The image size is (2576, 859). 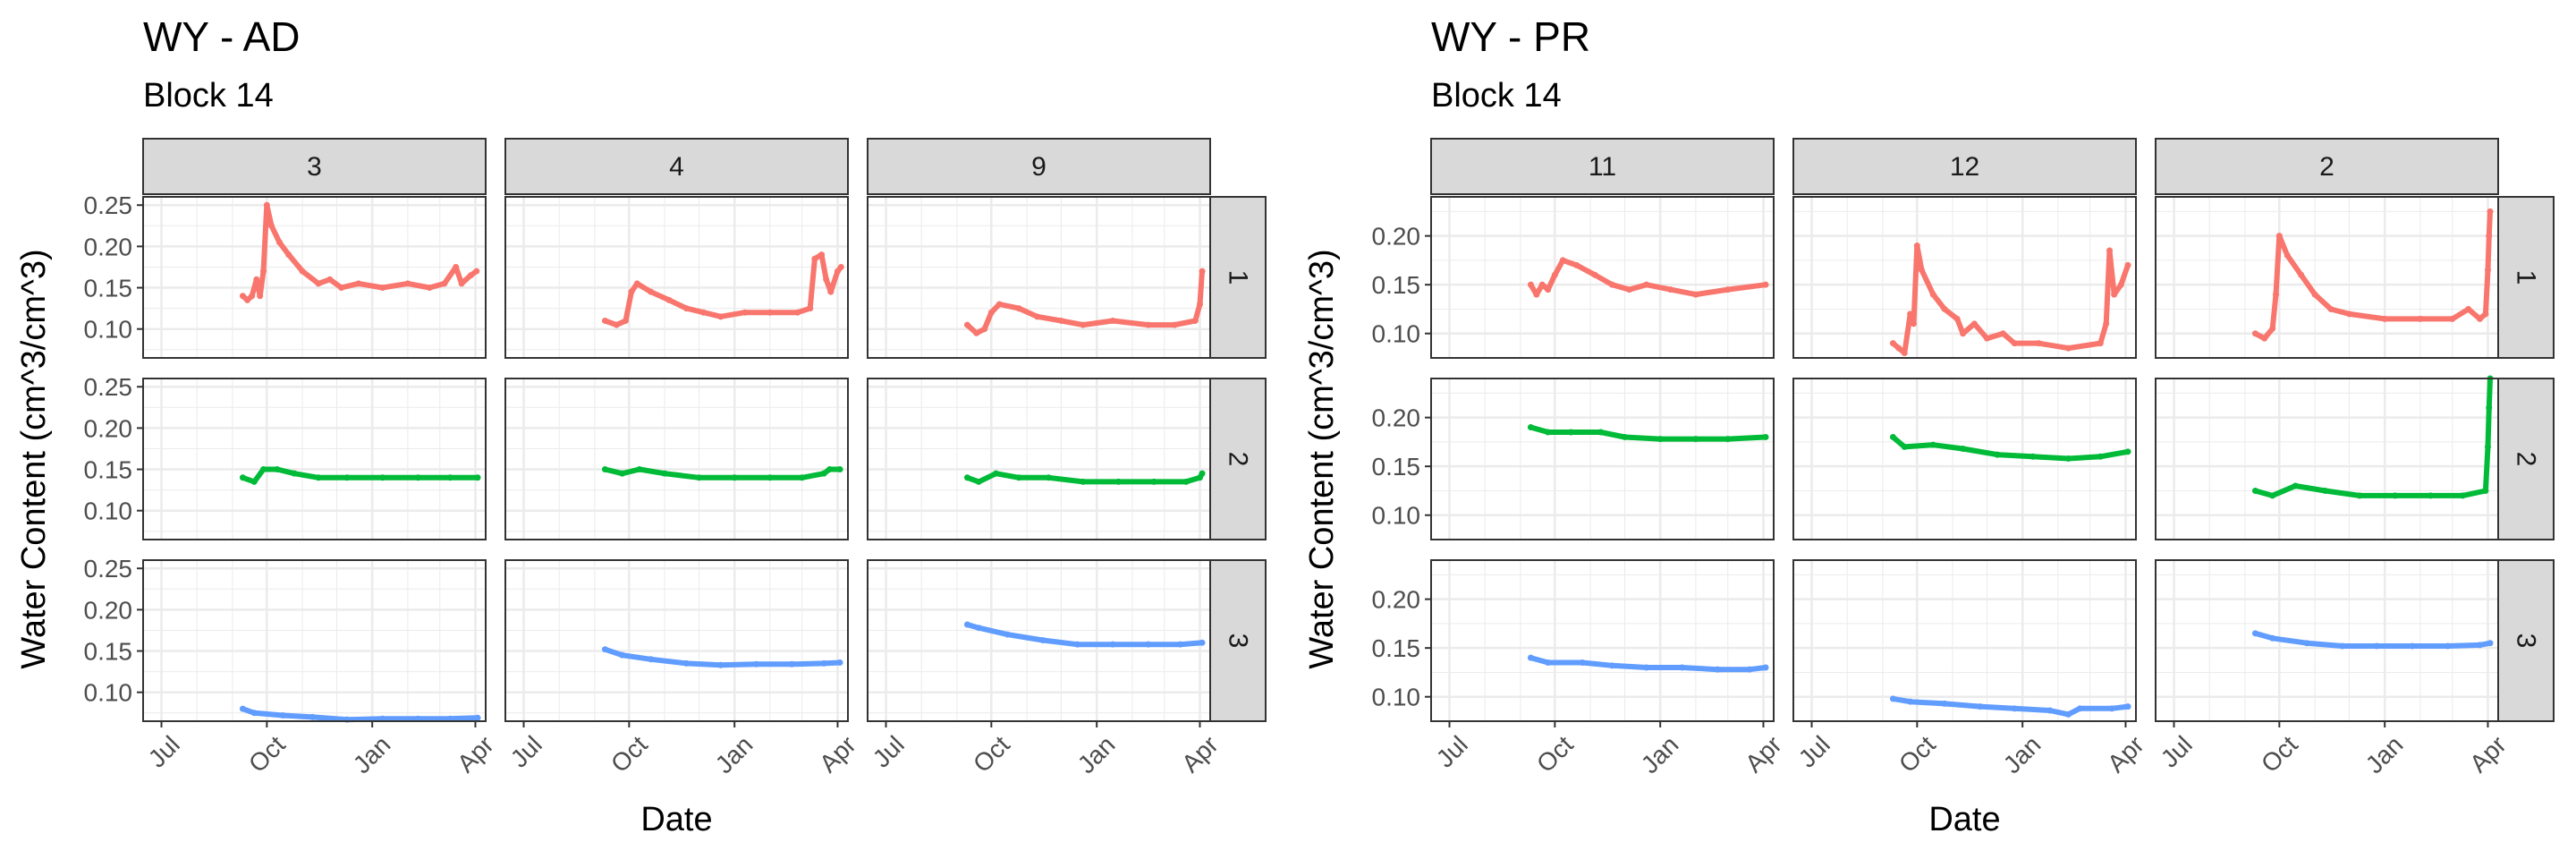 I want to click on facet-strip-col, so click(x=676, y=166).